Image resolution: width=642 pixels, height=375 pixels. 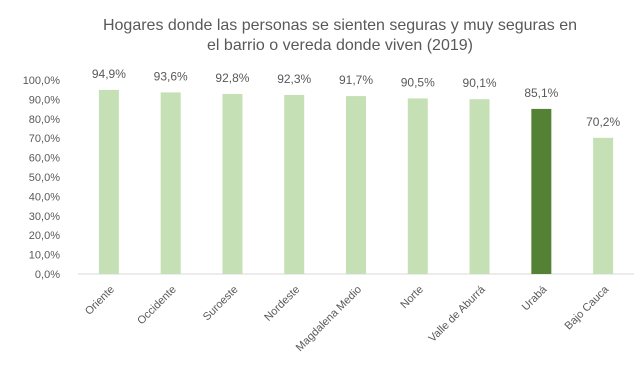 What do you see at coordinates (44, 139) in the screenshot?
I see `y-tick-label: 70,0%` at bounding box center [44, 139].